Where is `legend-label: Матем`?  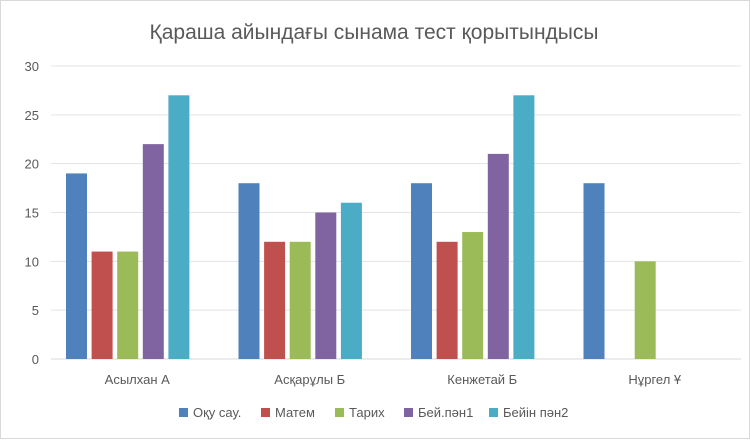
legend-label: Матем is located at coordinates (295, 412).